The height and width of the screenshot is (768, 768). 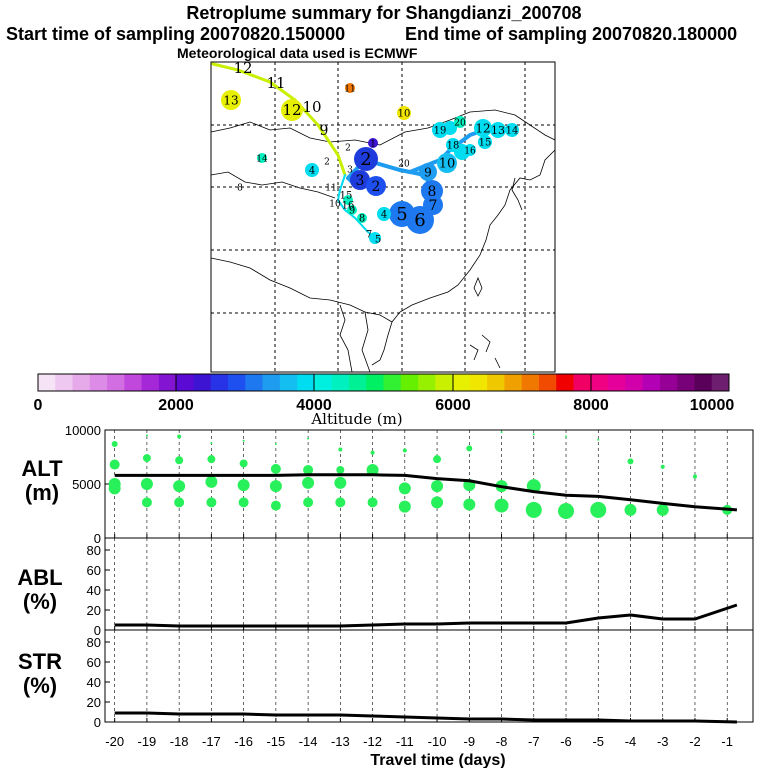 What do you see at coordinates (485, 143) in the screenshot?
I see `traj-label: 15` at bounding box center [485, 143].